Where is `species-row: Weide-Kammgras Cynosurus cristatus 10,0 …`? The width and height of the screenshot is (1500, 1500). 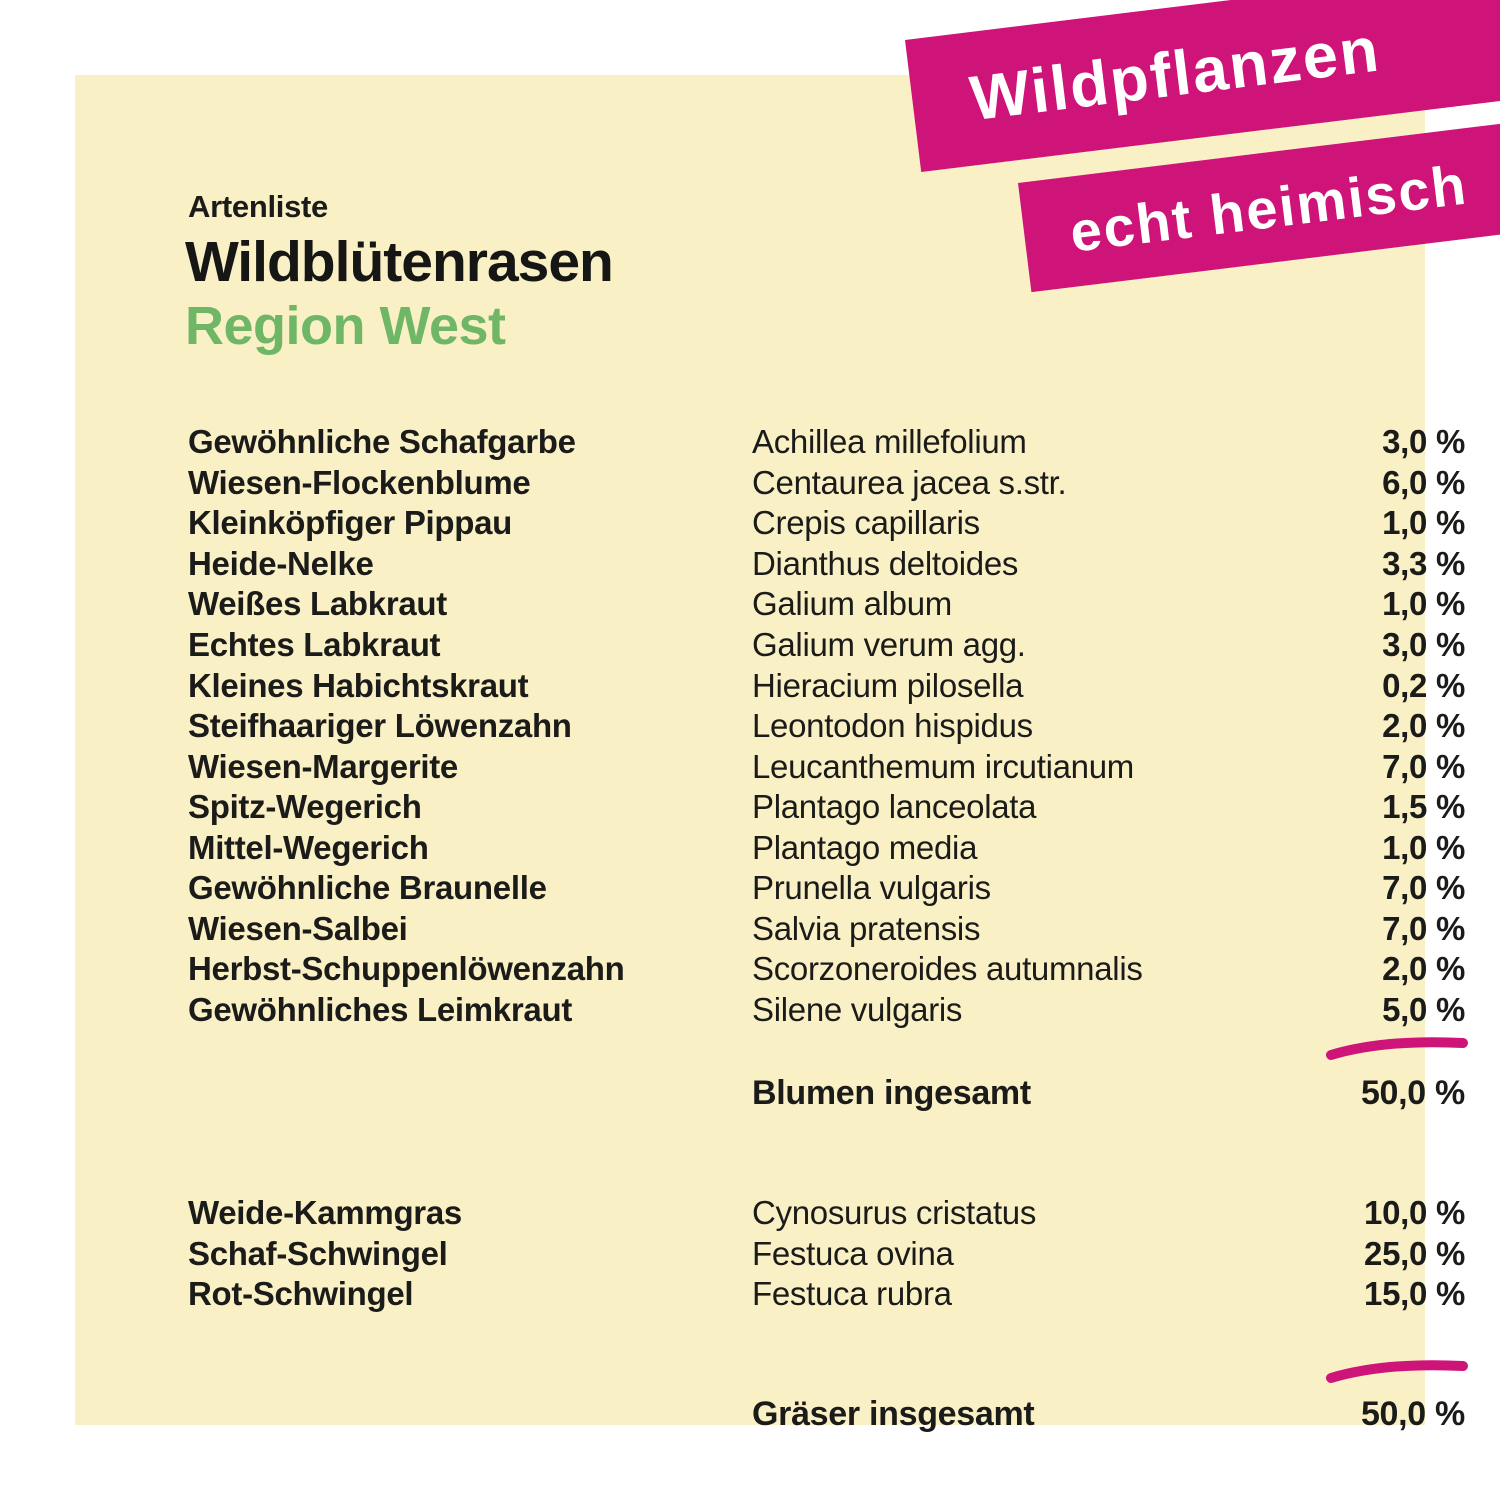
species-row: Weide-Kammgras Cynosurus cristatus 10,0 … is located at coordinates (826, 1213).